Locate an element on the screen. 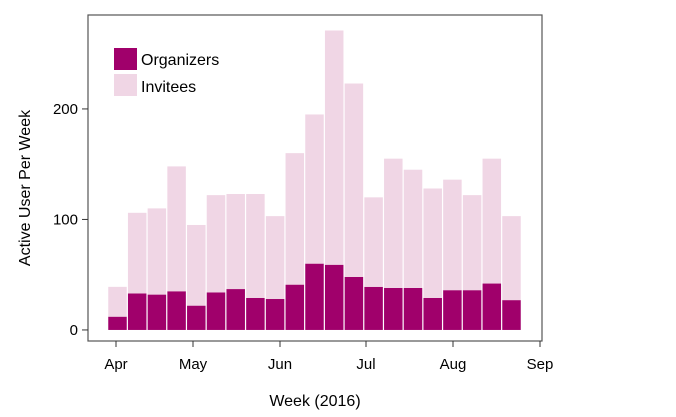 The width and height of the screenshot is (676, 417). x-axis-title: Week (2016) is located at coordinates (314, 401).